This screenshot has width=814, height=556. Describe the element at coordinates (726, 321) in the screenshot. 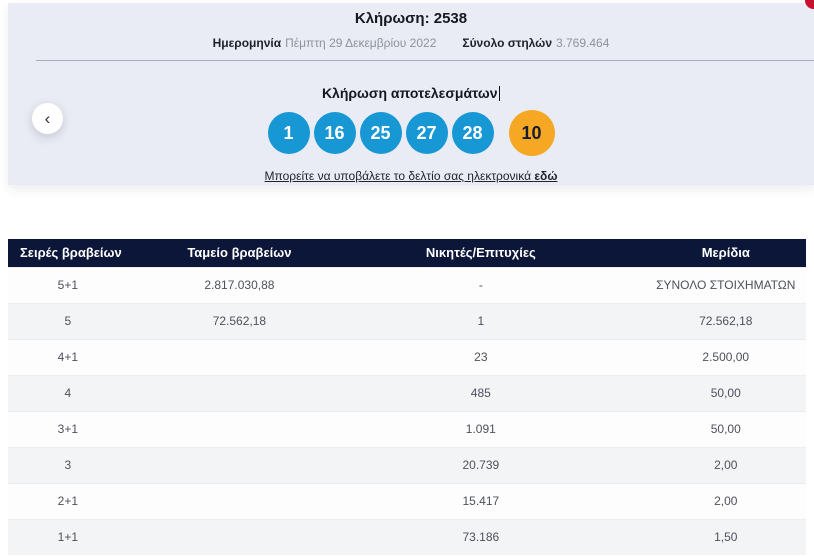

I see `share-cell: 72.562,18` at that location.